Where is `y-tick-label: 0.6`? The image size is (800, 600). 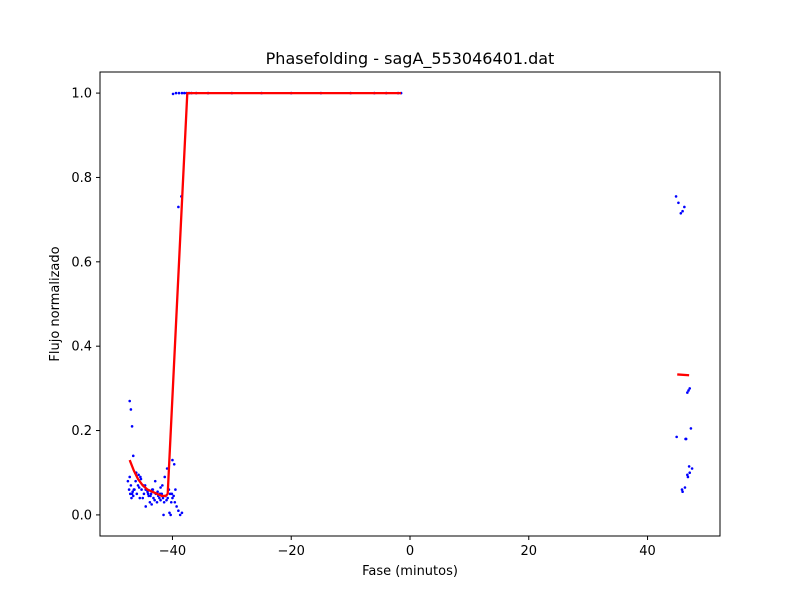
y-tick-label: 0.6 is located at coordinates (81, 262).